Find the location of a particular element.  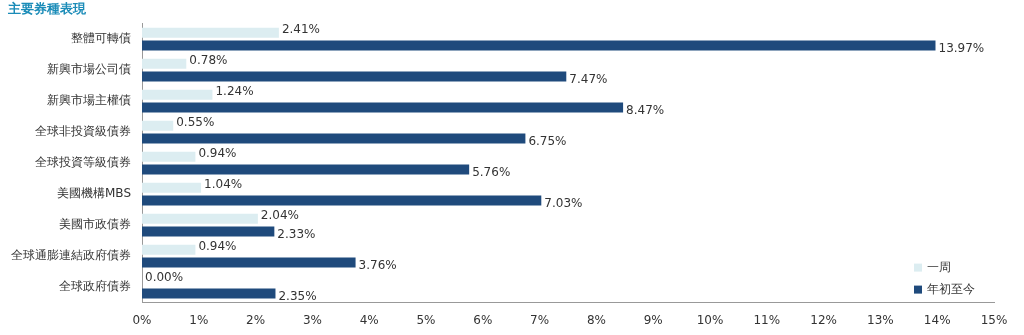

x-tick-label: 6% is located at coordinates (483, 319).